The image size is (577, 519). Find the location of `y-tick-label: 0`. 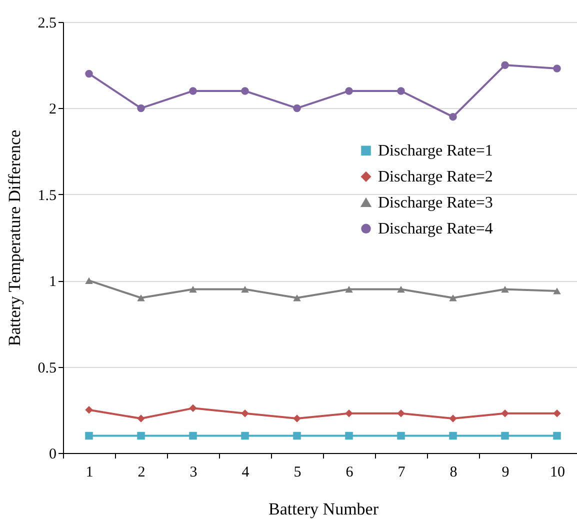

y-tick-label: 0 is located at coordinates (52, 454).